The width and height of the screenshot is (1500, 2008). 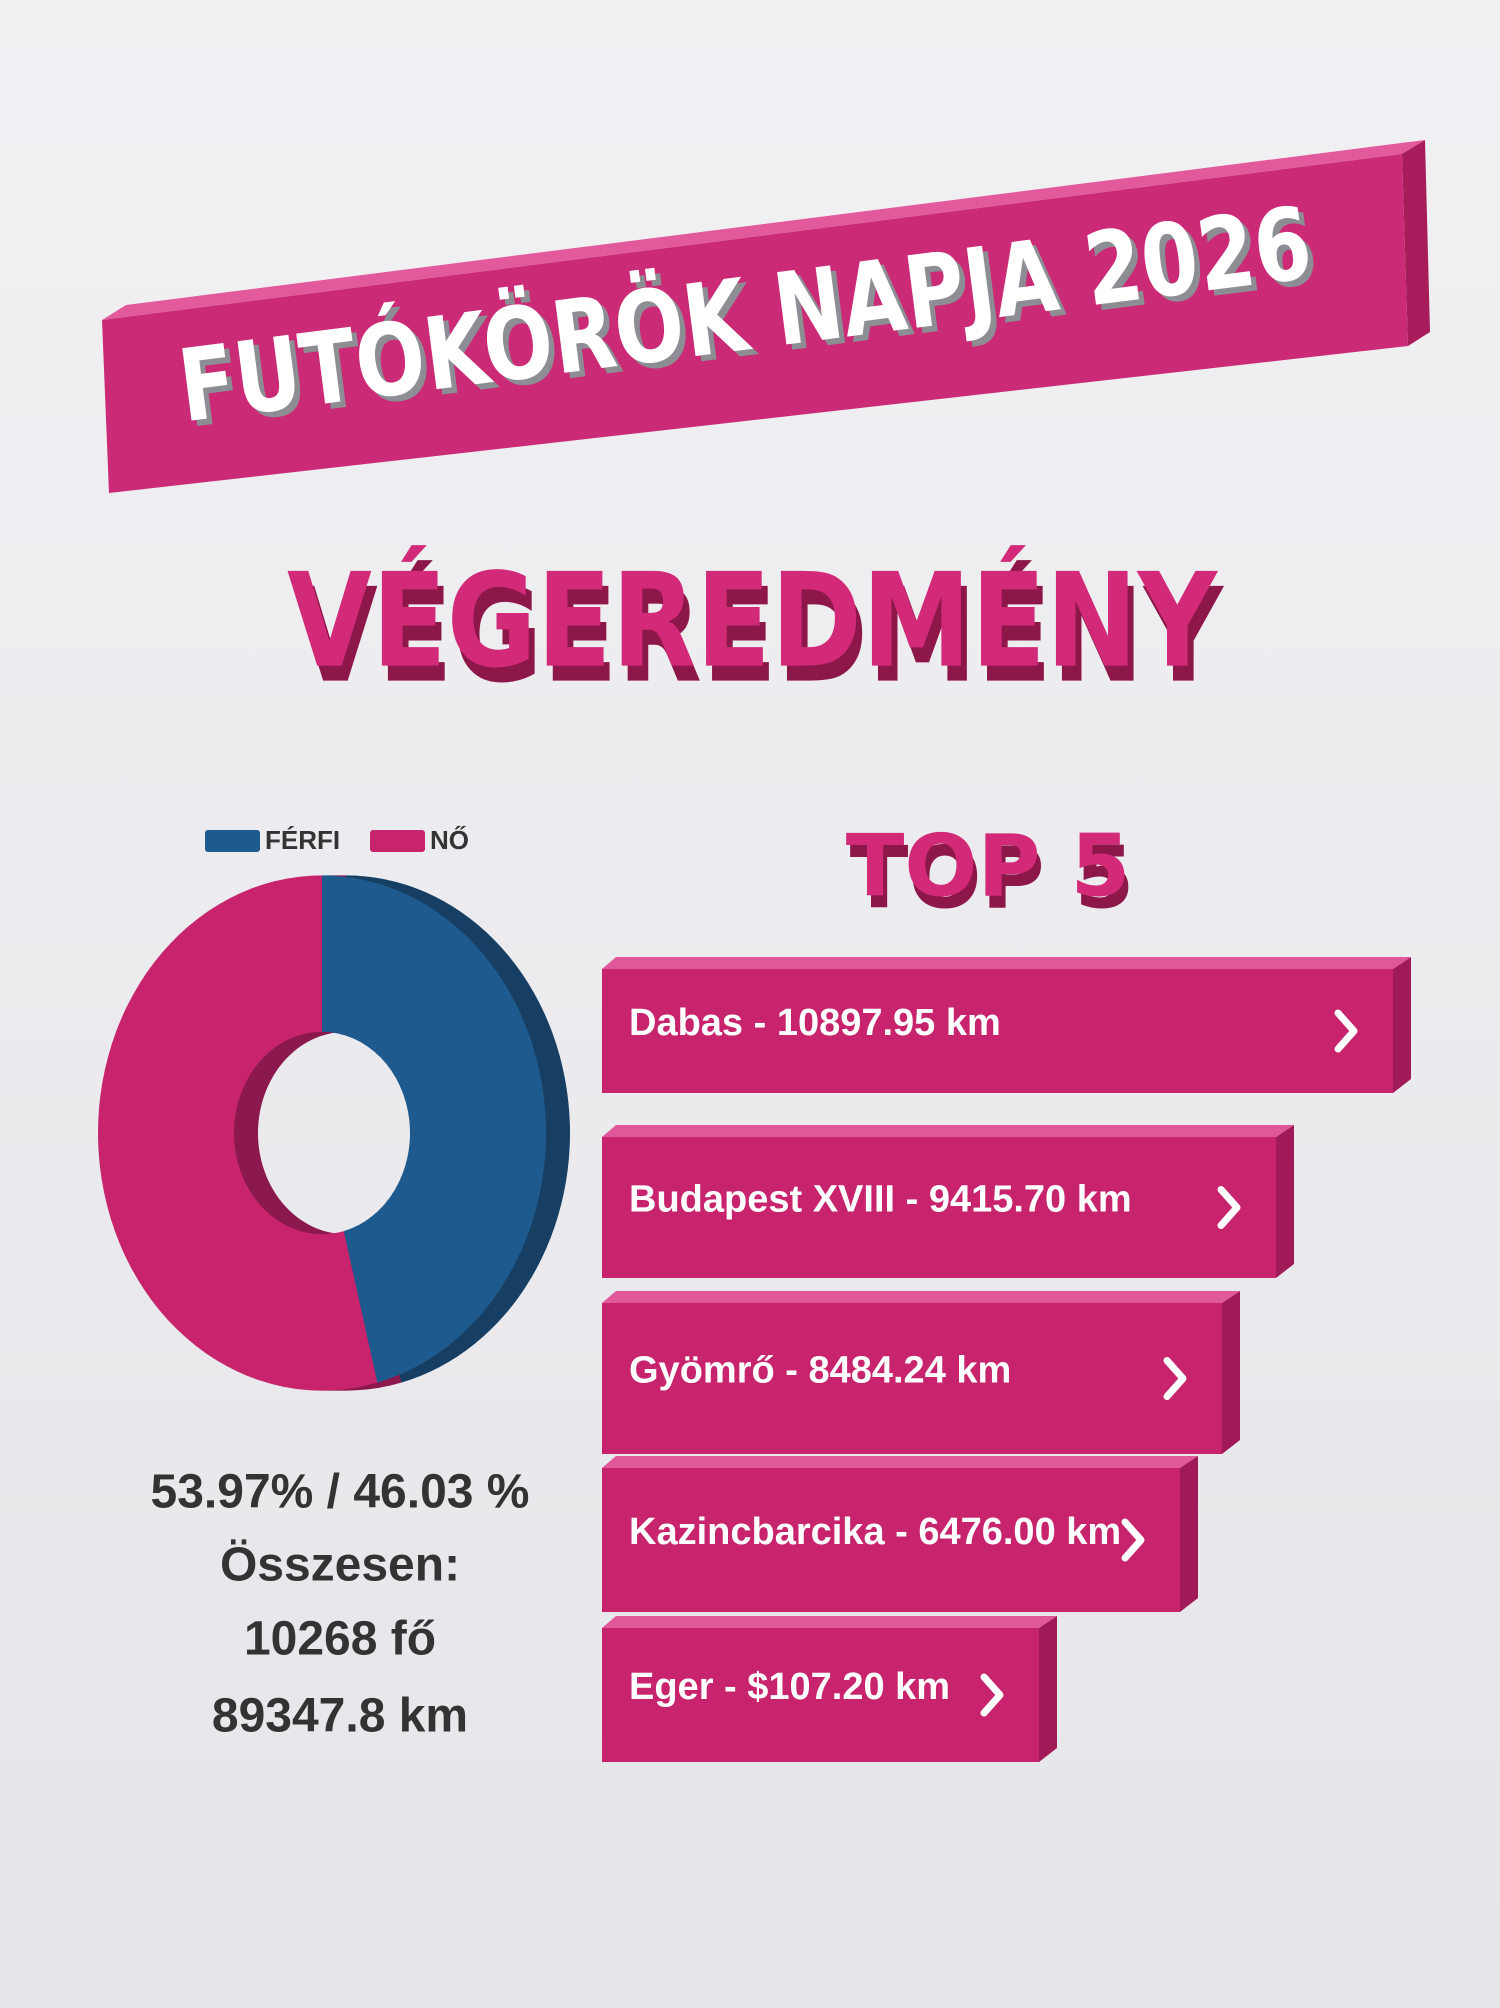 I want to click on people: 10268 fő, so click(x=340, y=1639).